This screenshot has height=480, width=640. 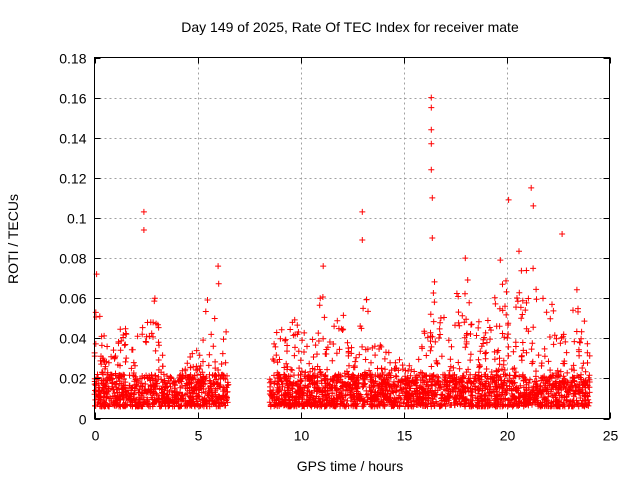 I want to click on y-tick-label: 0.12, so click(x=72, y=179).